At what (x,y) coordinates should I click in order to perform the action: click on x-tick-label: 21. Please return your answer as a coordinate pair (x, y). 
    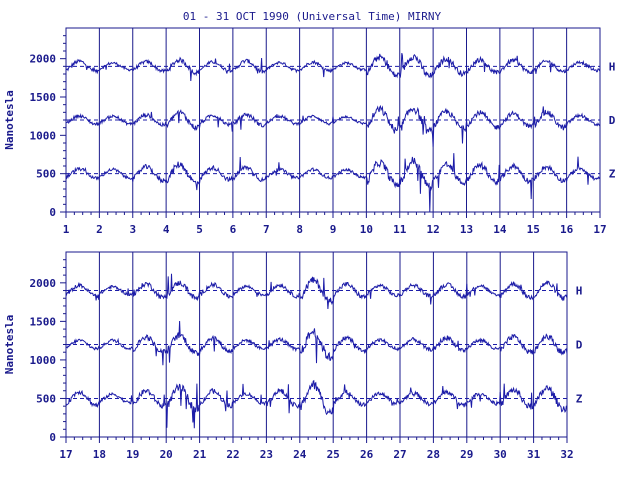
    Looking at the image, I should click on (200, 454).